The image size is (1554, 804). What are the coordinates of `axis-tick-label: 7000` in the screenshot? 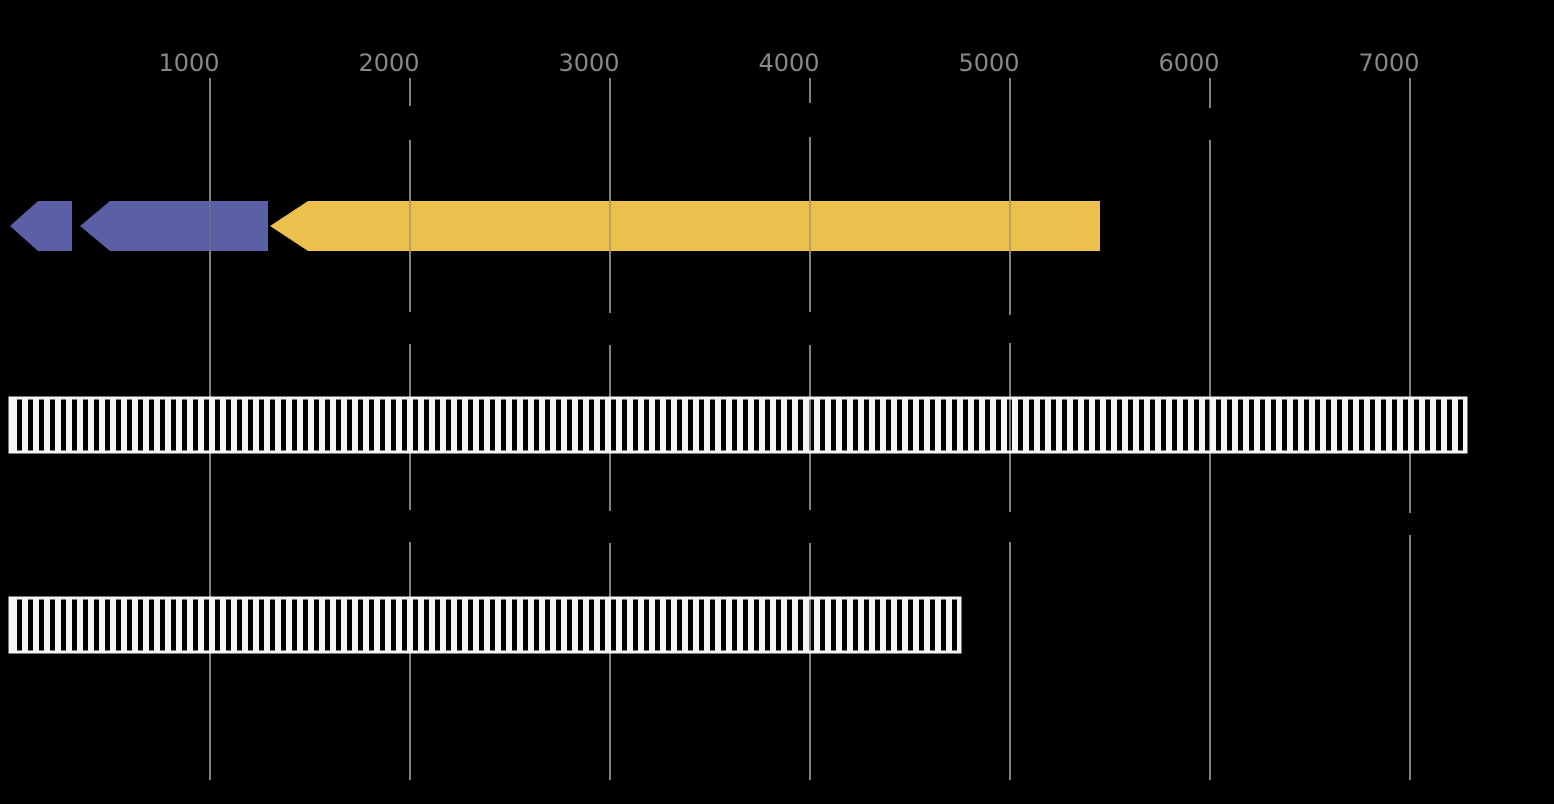 It's located at (1388, 63).